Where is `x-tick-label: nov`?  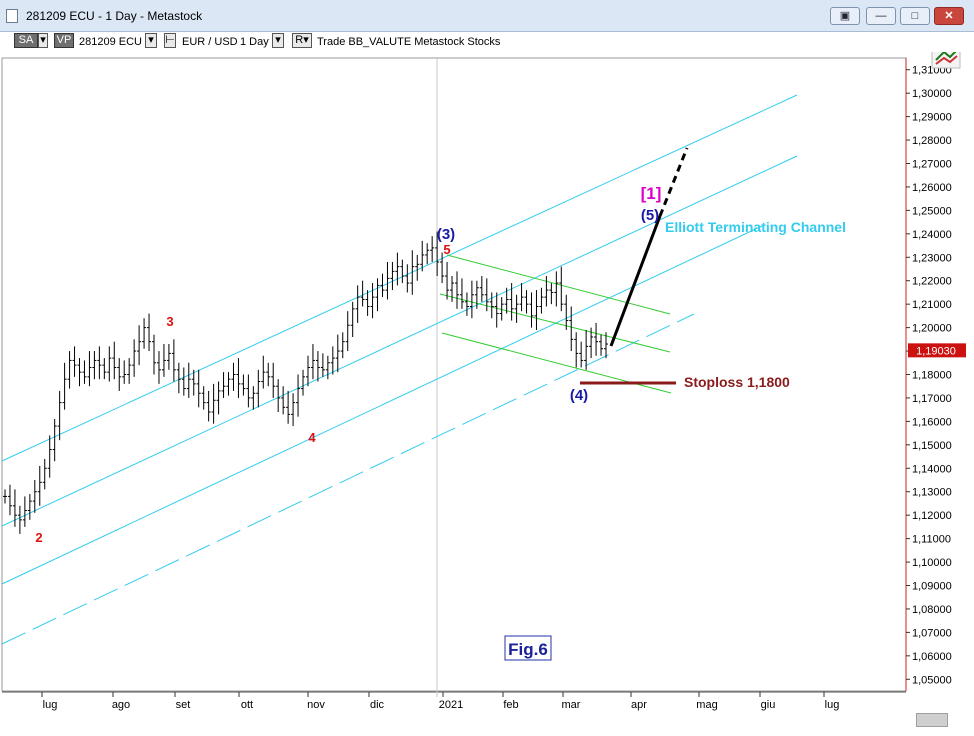
x-tick-label: nov is located at coordinates (316, 705).